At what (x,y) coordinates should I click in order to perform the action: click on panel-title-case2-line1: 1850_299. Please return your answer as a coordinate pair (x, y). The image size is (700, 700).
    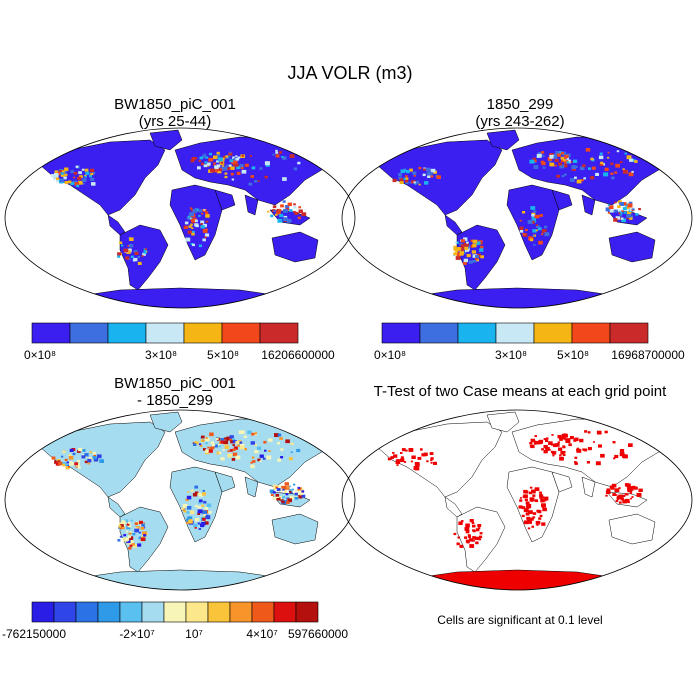
    Looking at the image, I should click on (520, 104).